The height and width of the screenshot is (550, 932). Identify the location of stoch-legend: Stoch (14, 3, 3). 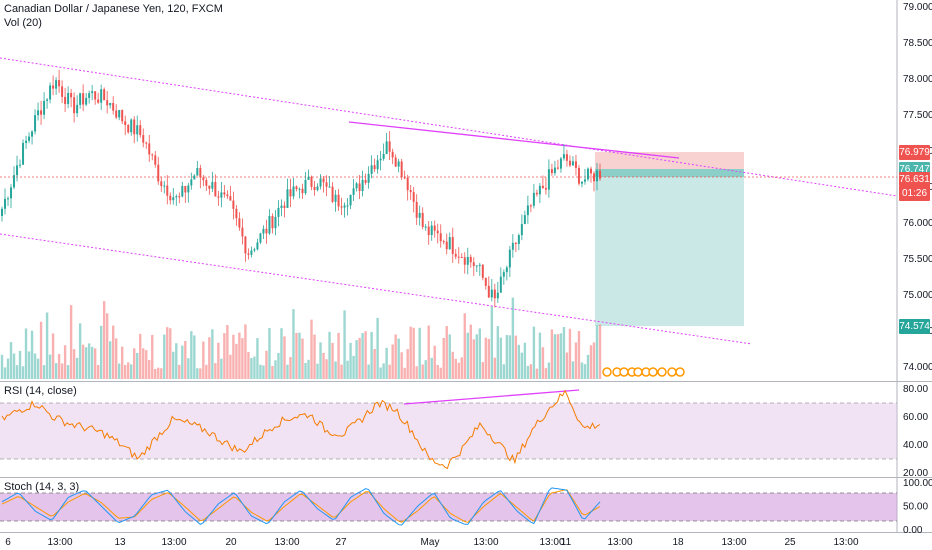
(42, 487).